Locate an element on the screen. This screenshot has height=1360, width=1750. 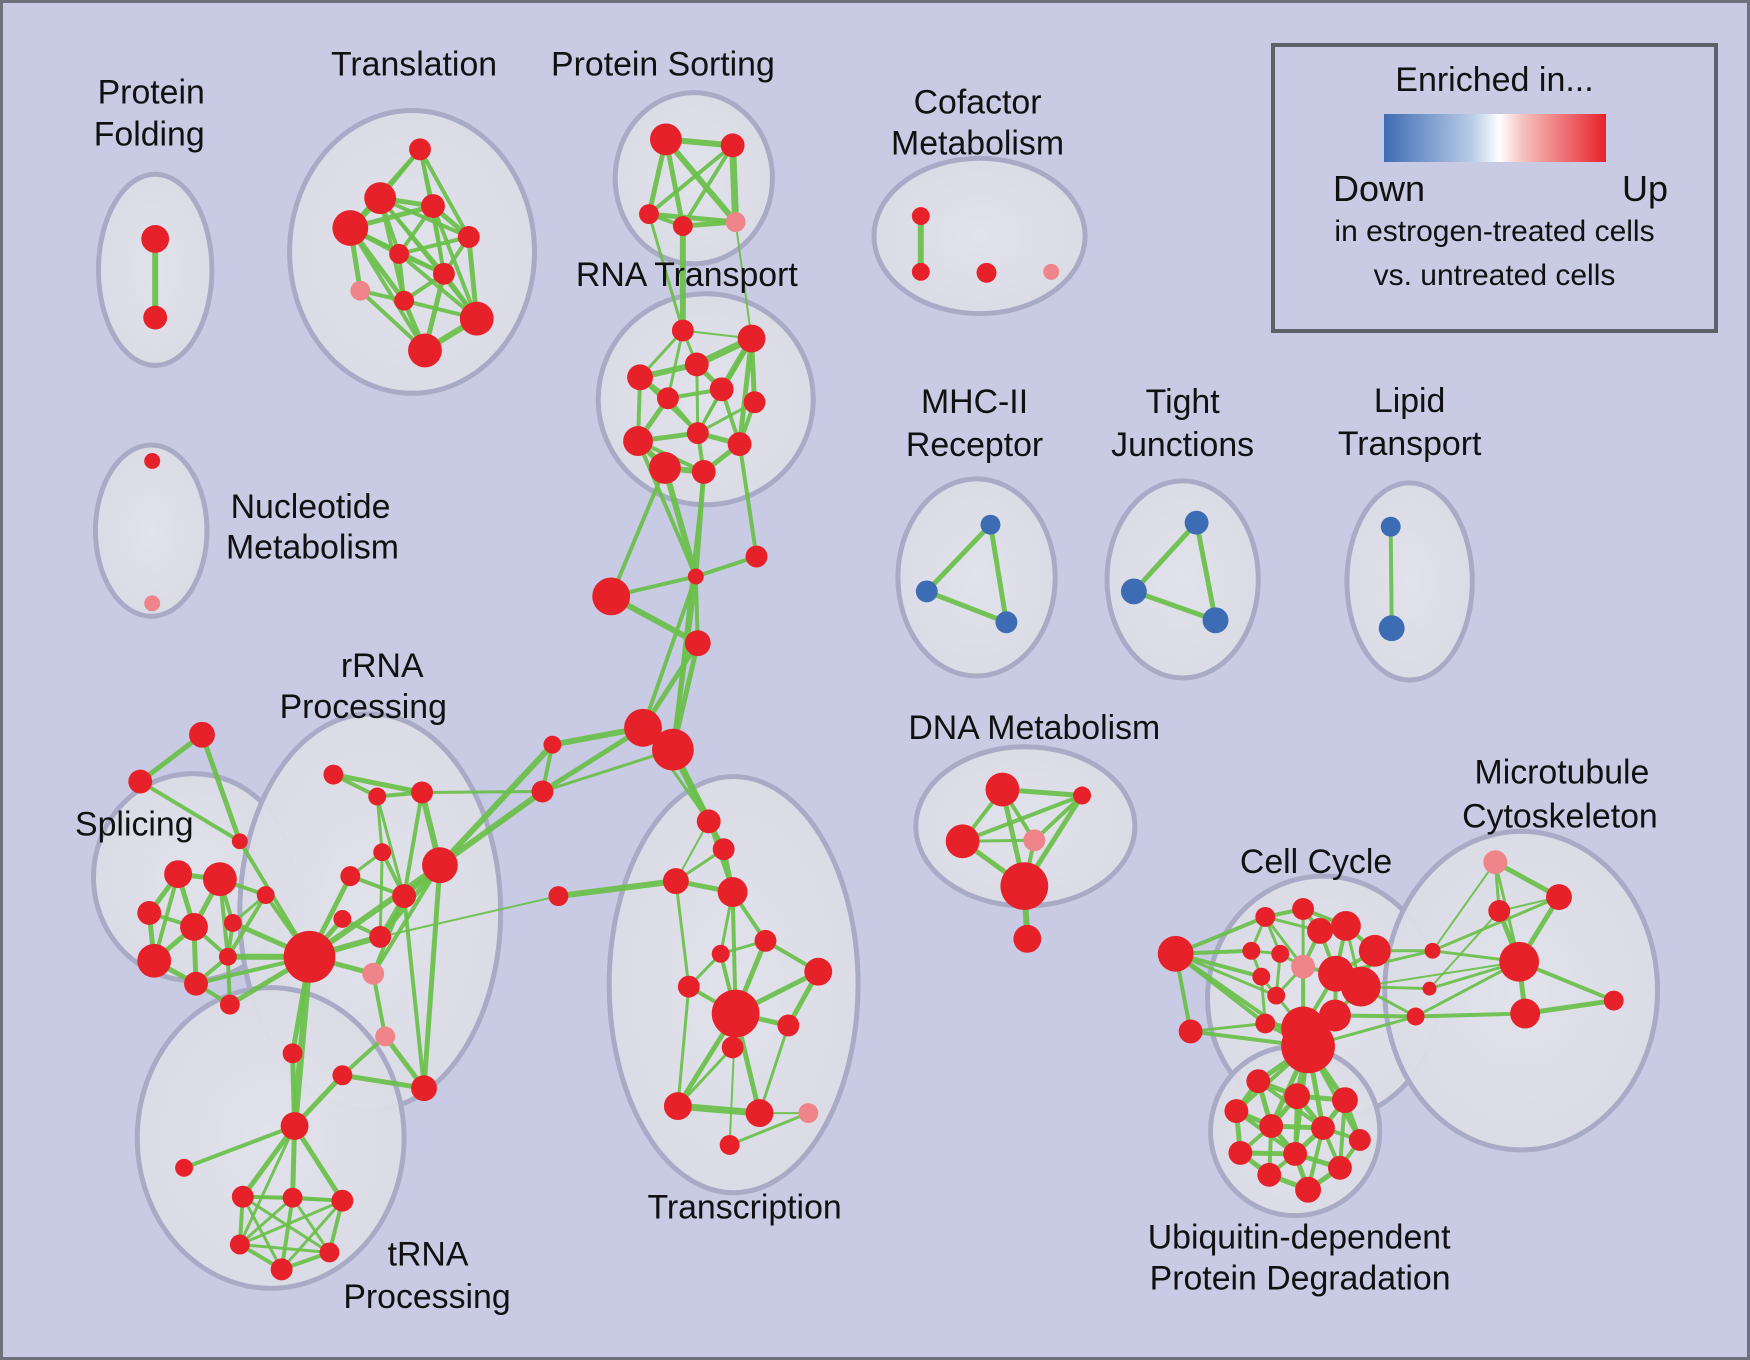
cluster-lipid-transport-ellipse is located at coordinates (1409, 581).